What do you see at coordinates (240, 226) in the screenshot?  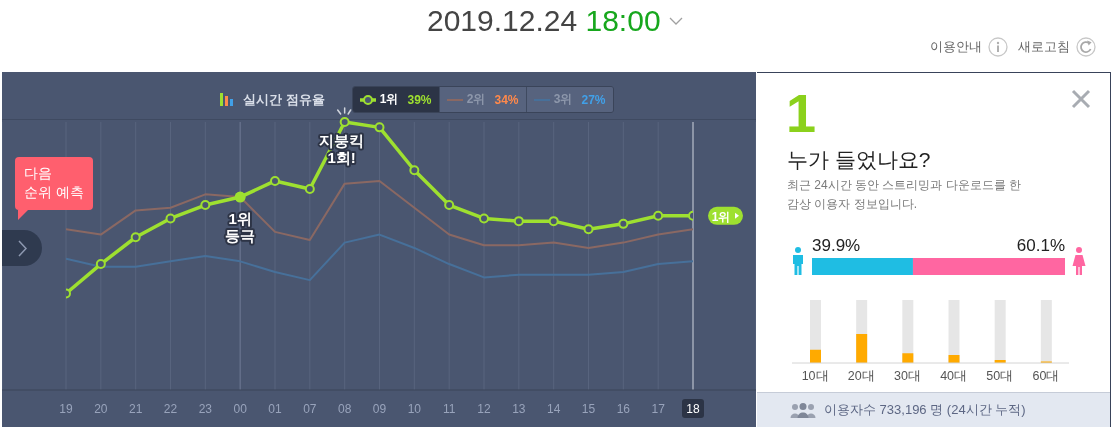 I see `annotation: 1위 등극` at bounding box center [240, 226].